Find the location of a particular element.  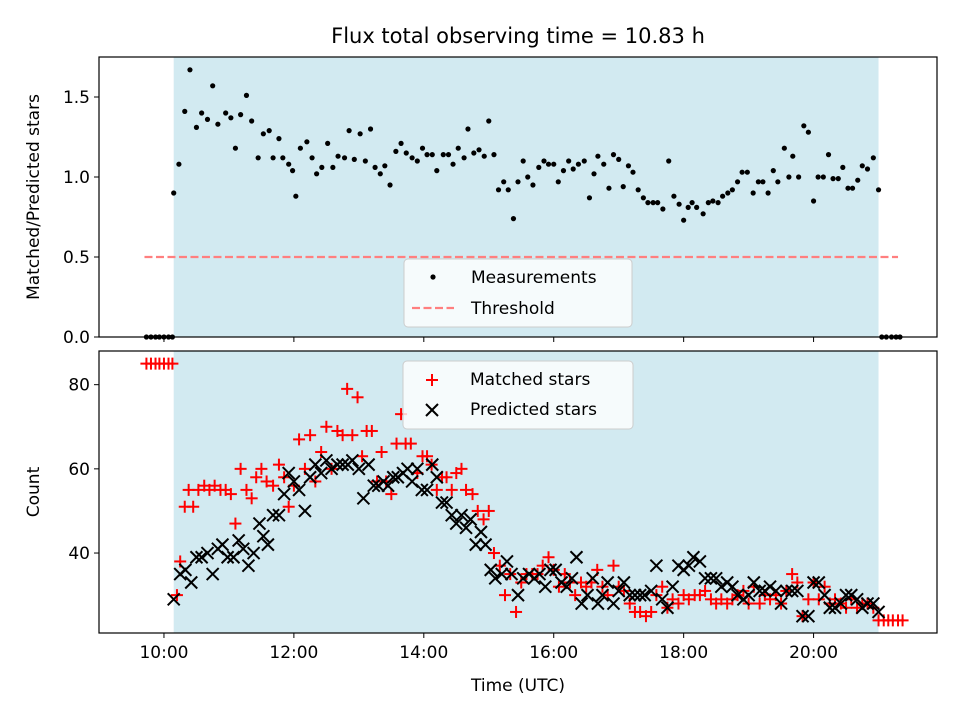

legend-measurements-label: Measurements is located at coordinates (534, 278).